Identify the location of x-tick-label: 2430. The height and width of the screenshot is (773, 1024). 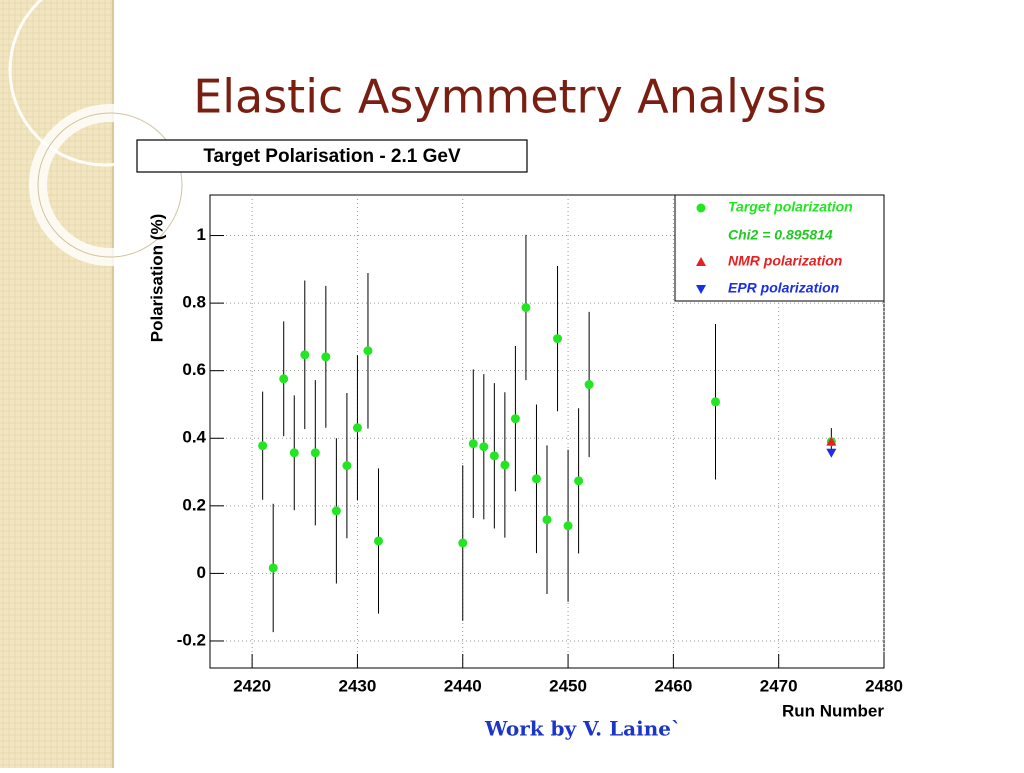
(358, 685).